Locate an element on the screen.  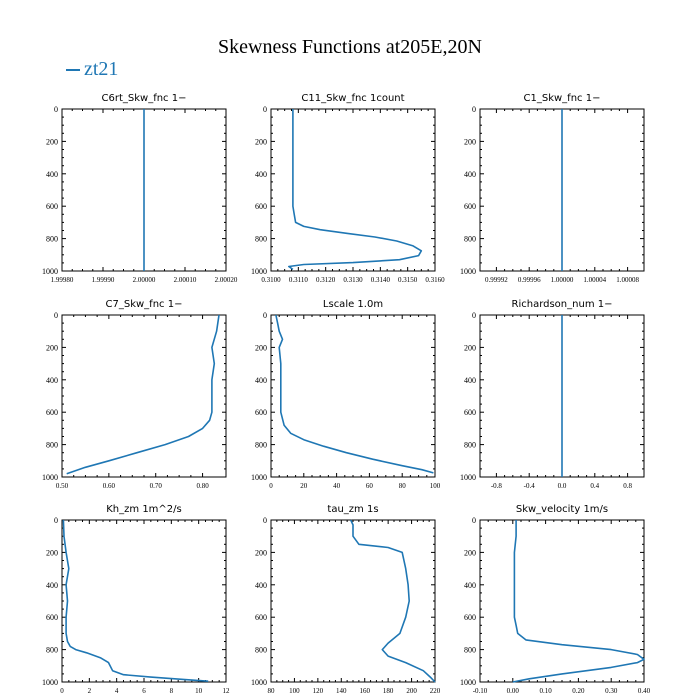
panel-title: C11_Skw_fnc 1count is located at coordinates (352, 98).